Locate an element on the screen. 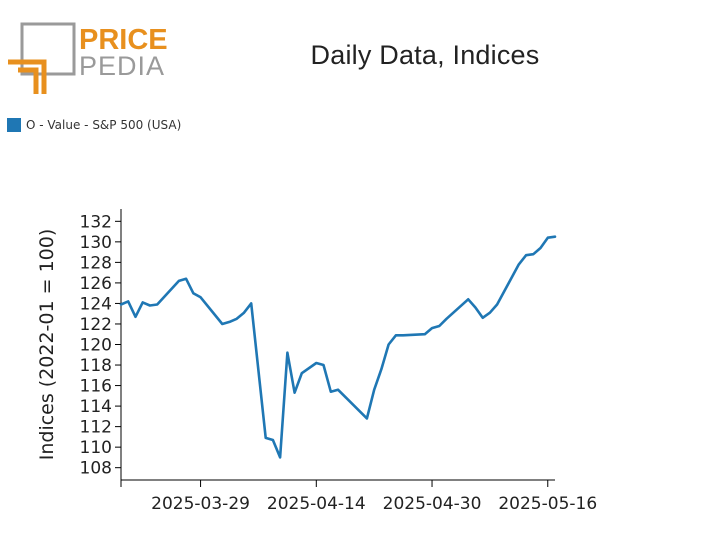  logo-text-pedia: PEDIA is located at coordinates (122, 66).